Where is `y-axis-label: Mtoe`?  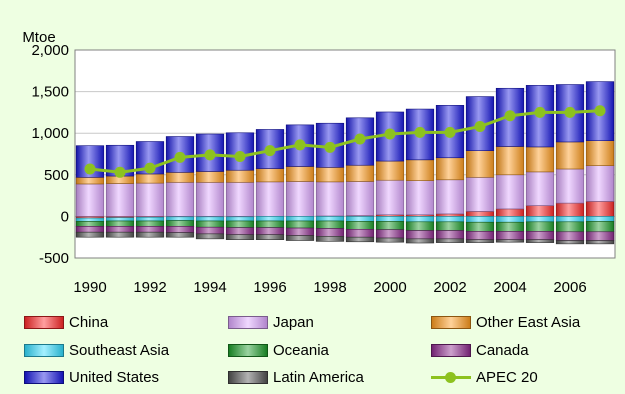
y-axis-label: Mtoe is located at coordinates (38, 37).